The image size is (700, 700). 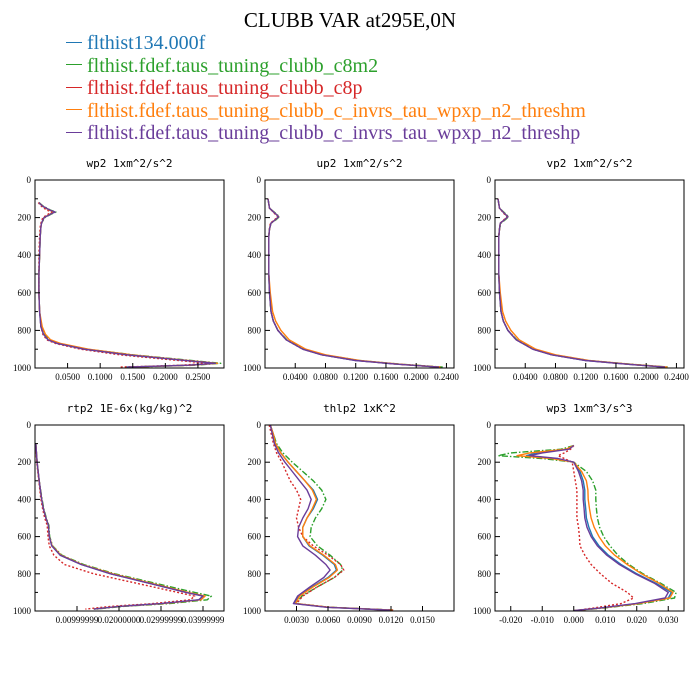 What do you see at coordinates (295, 377) in the screenshot?
I see `panel-1-xtick-label-0: 0.0400` at bounding box center [295, 377].